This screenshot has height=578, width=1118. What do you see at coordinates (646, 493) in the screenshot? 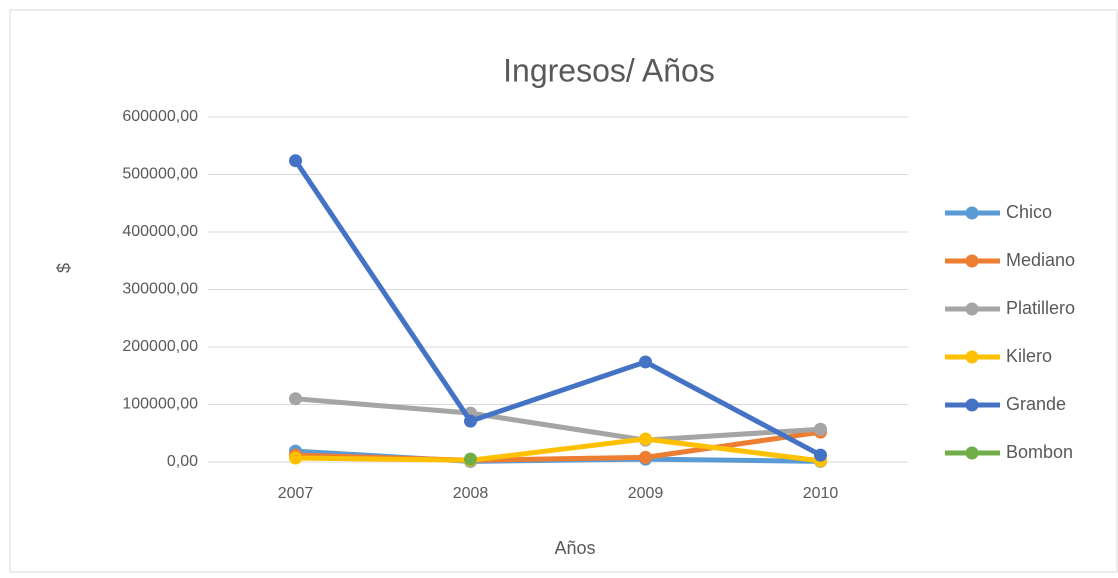
I see `x-tick-label: 2009` at bounding box center [646, 493].